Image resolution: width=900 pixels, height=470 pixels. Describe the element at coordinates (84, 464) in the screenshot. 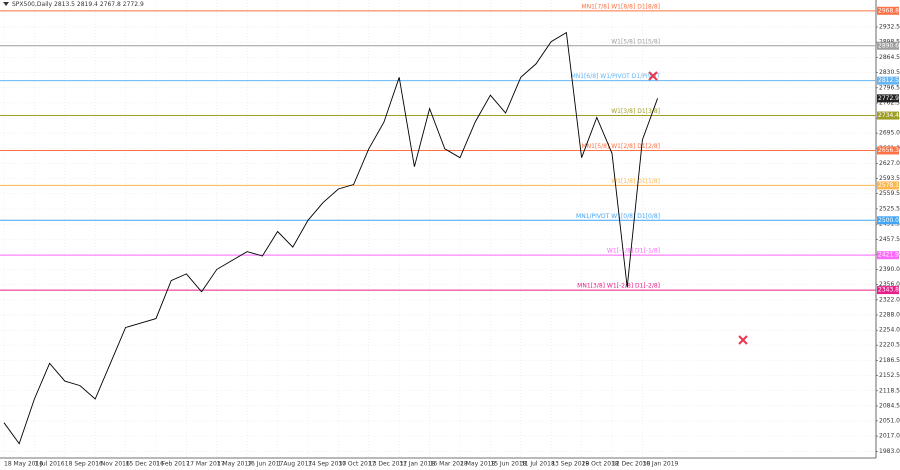

I see `x-tick-label: 18 Sep 2016` at that location.